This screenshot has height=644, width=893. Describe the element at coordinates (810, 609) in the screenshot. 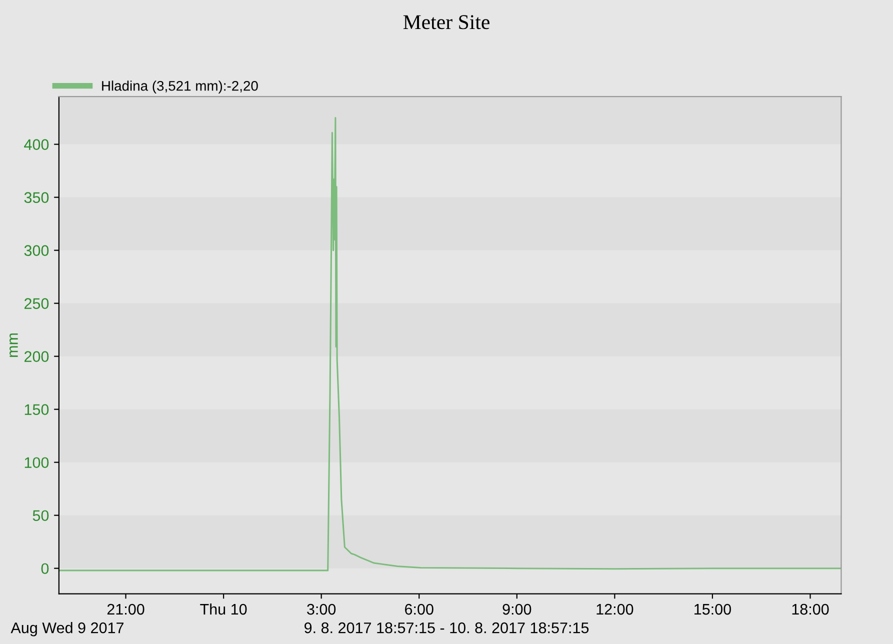

I see `x-tick-label: 18:00` at that location.